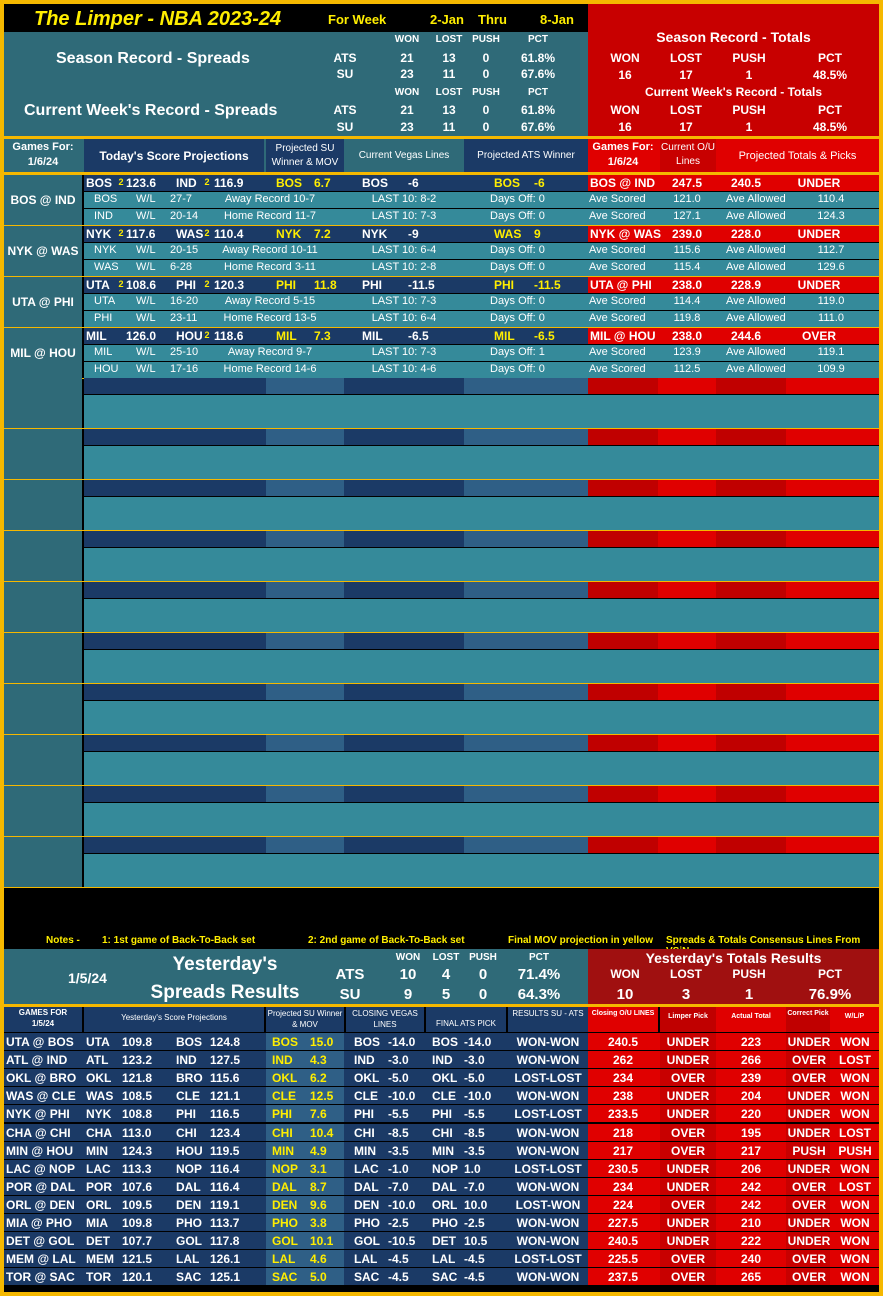  I want to click on ave-scored-label: Ave Scored, so click(617, 318).